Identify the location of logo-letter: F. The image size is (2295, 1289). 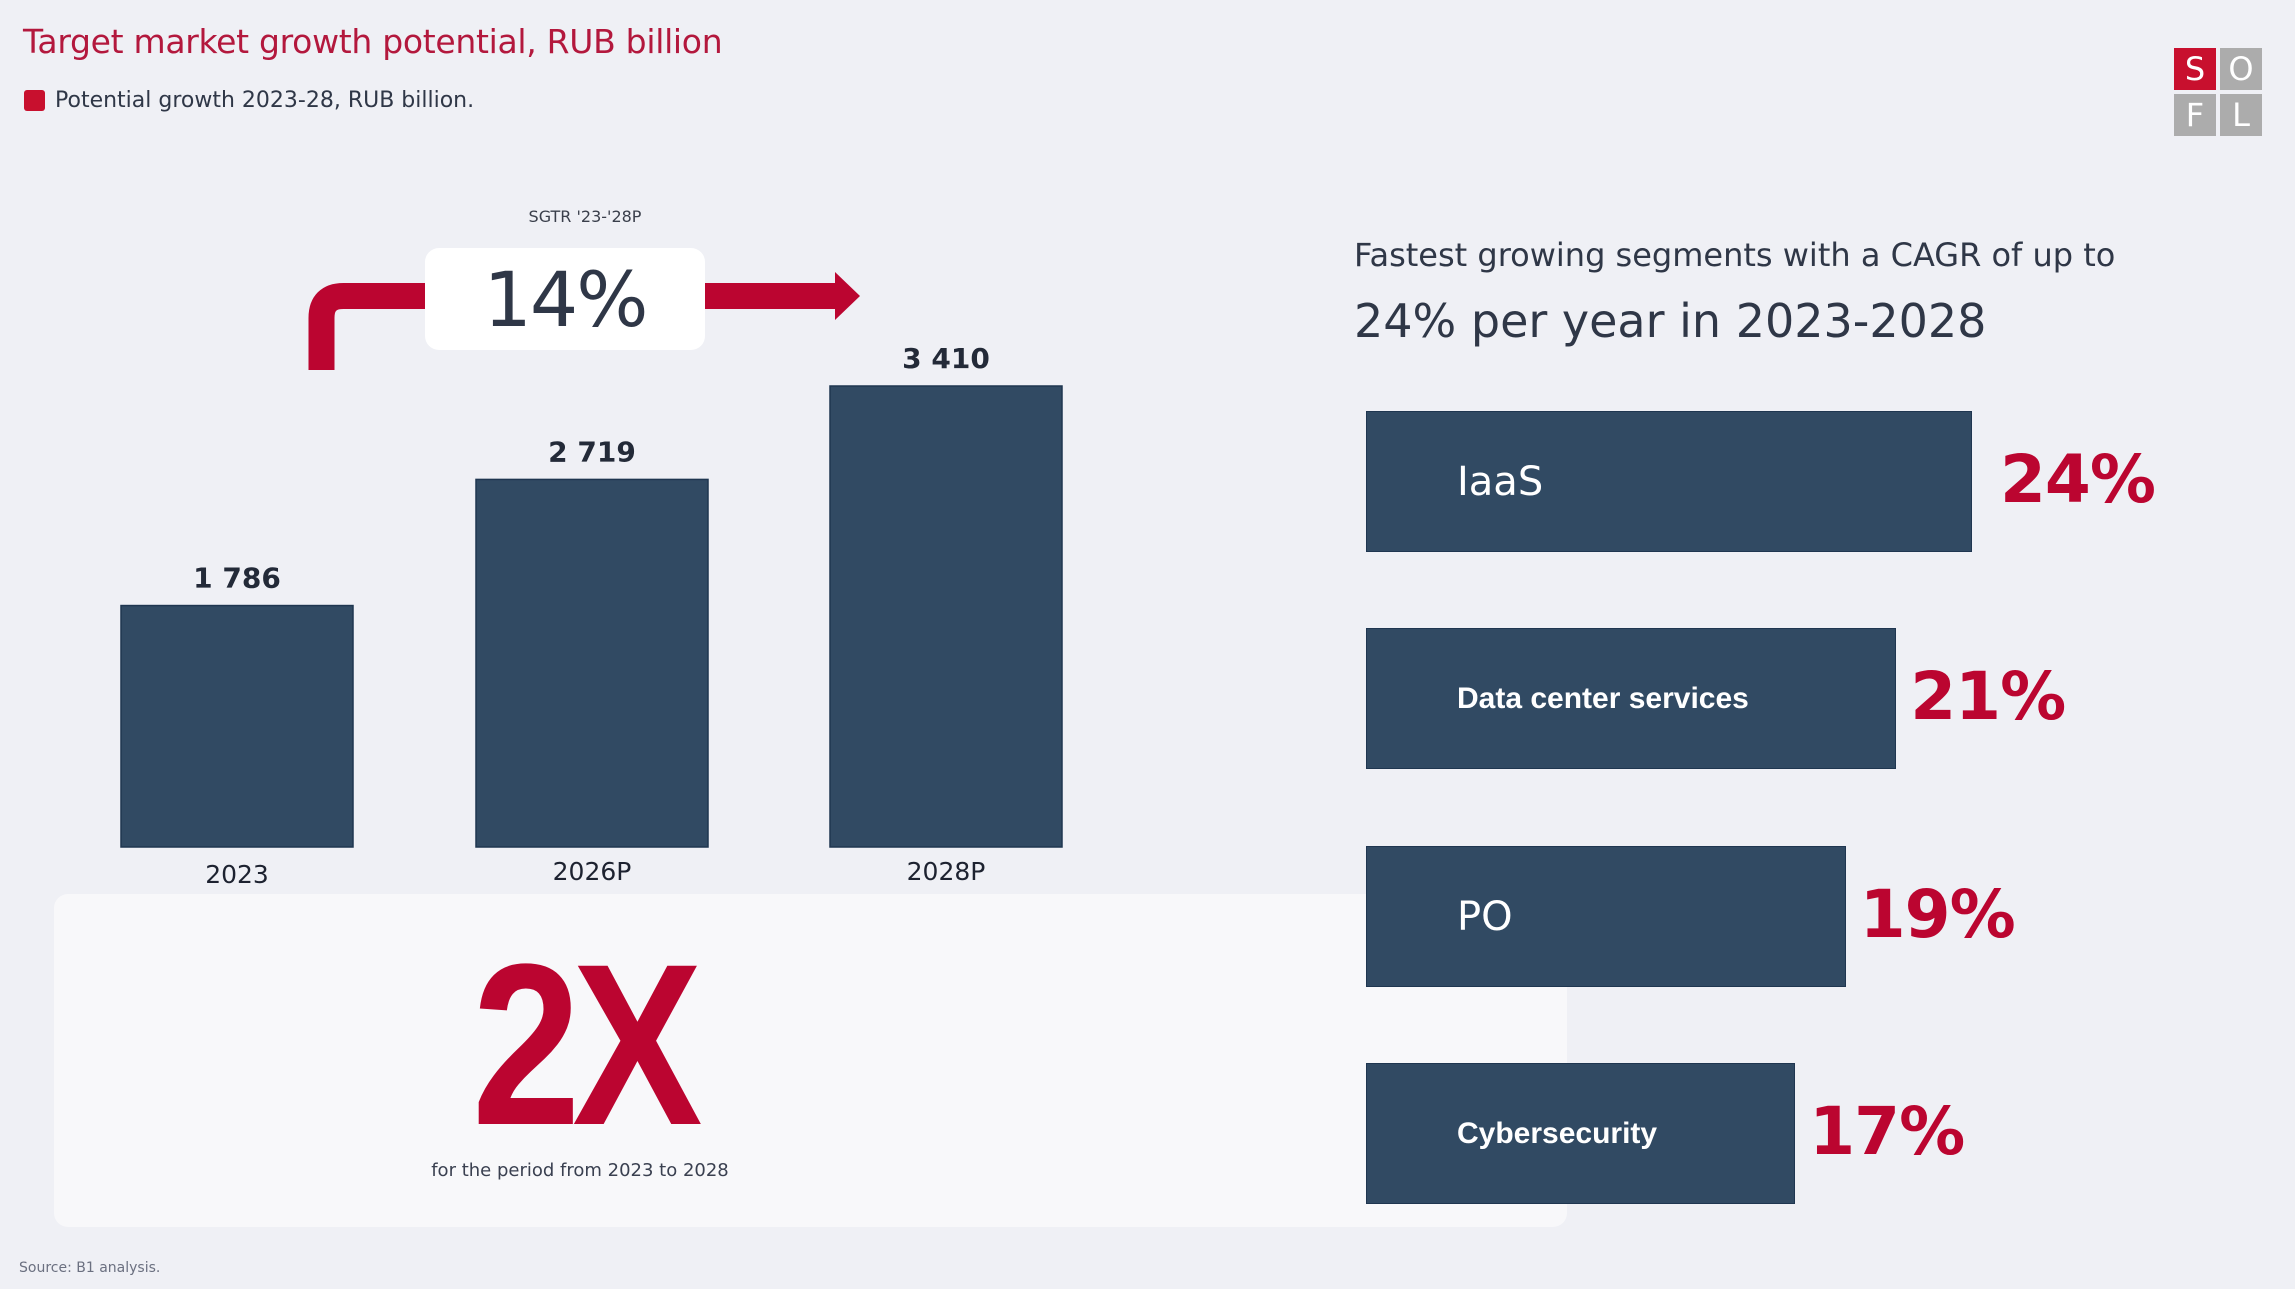
(2195, 115).